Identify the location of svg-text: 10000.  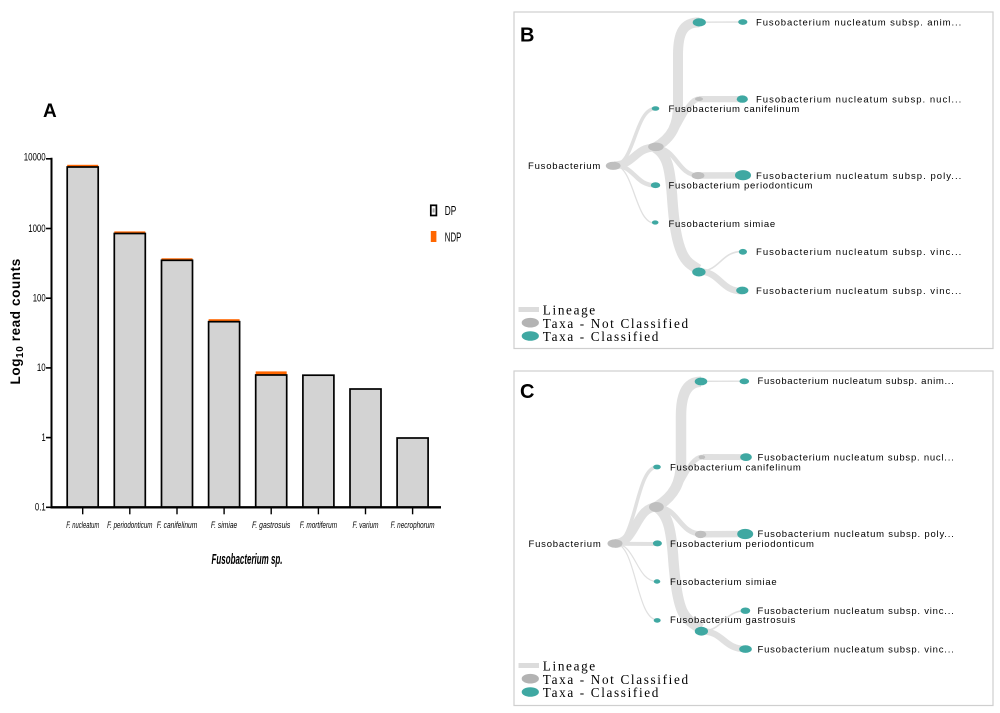
(35, 157).